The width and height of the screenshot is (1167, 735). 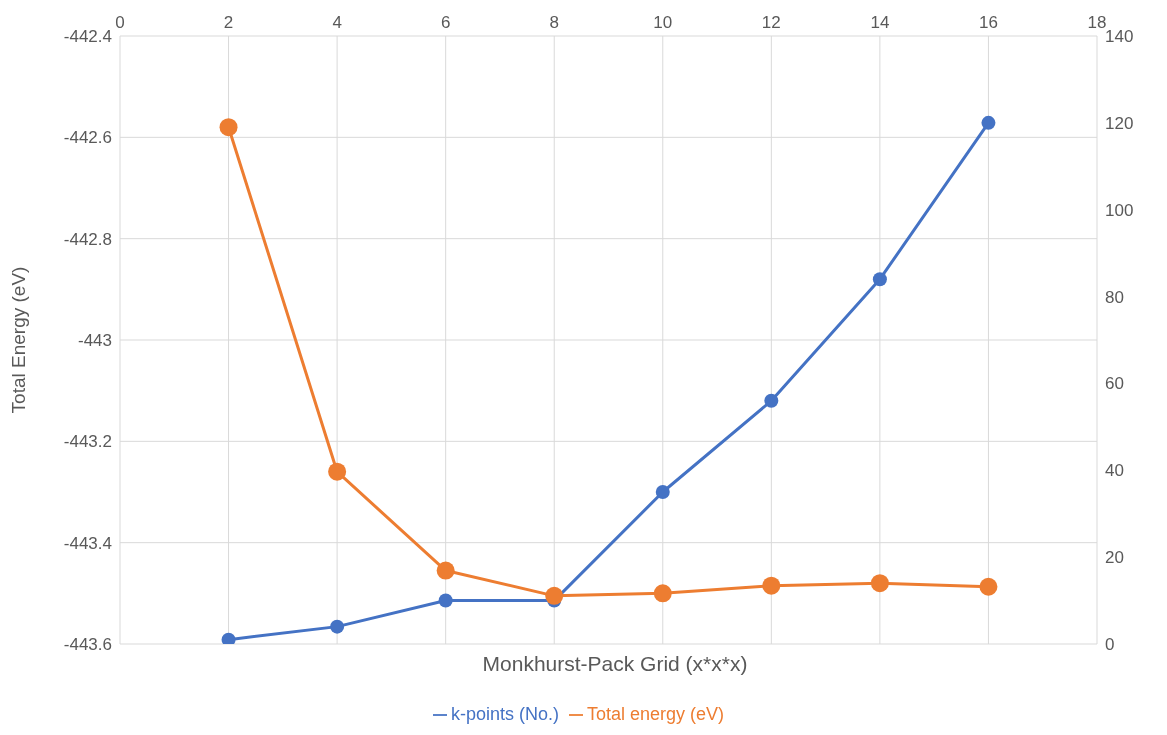 I want to click on y-tick-label: -443.2, so click(x=87, y=442).